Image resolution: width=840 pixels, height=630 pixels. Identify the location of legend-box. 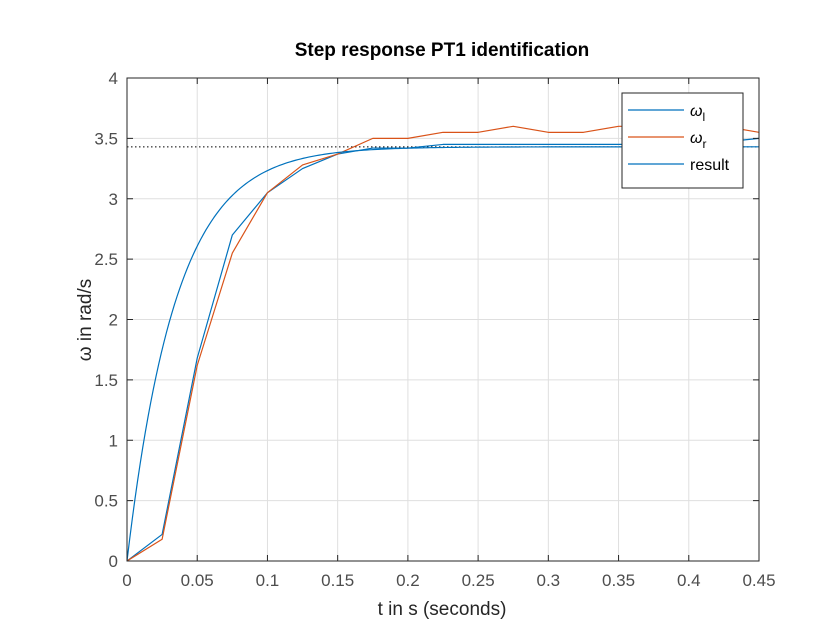
(682, 140).